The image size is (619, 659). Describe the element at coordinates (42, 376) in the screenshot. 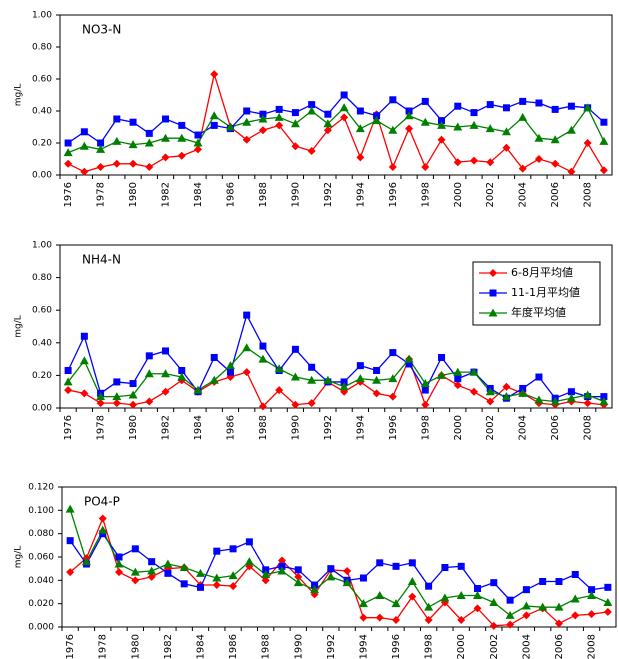

I see `y-tick-label: 0.20` at that location.